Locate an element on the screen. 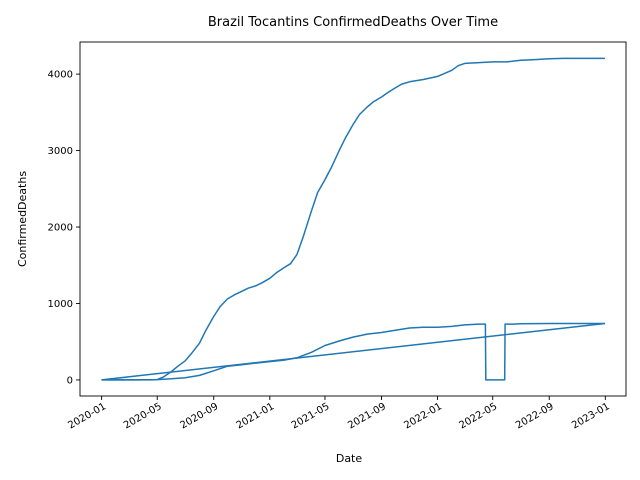 The image size is (640, 480). y-axis-label: ConfirmedDeaths is located at coordinates (22, 219).